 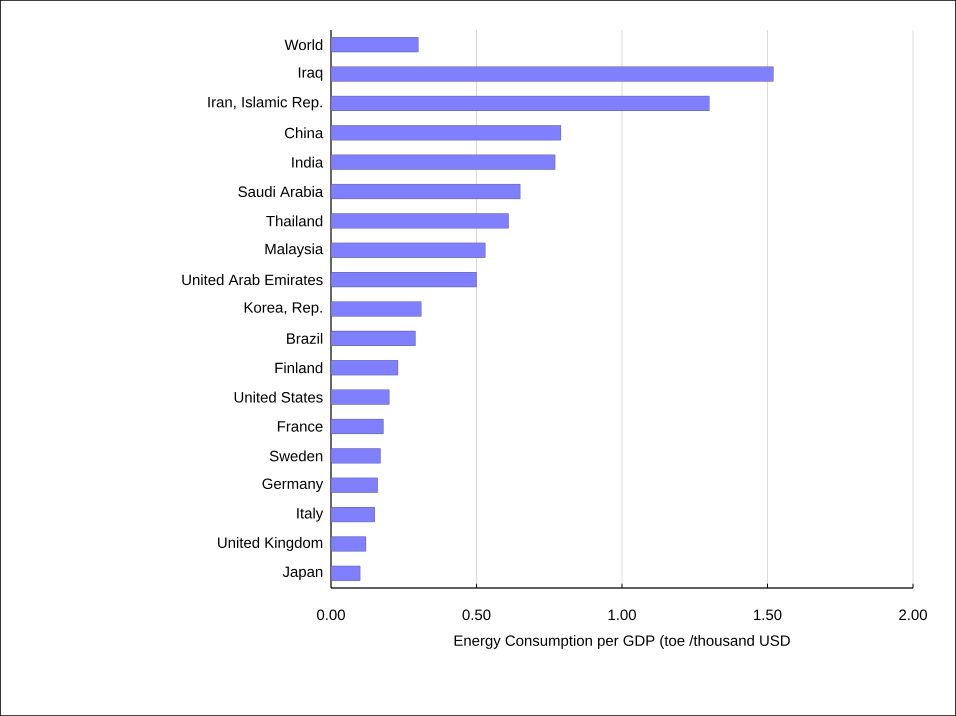 I want to click on y-tick-label: Saudi Arabia, so click(x=281, y=192).